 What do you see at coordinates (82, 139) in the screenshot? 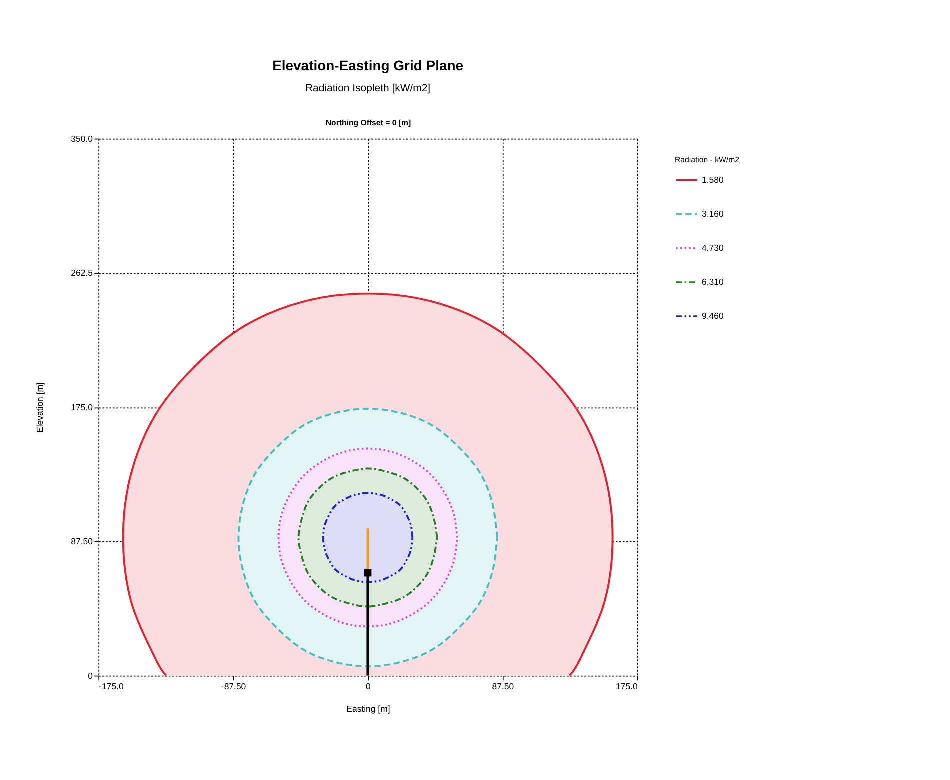
I see `y-tick-label: 350.0` at bounding box center [82, 139].